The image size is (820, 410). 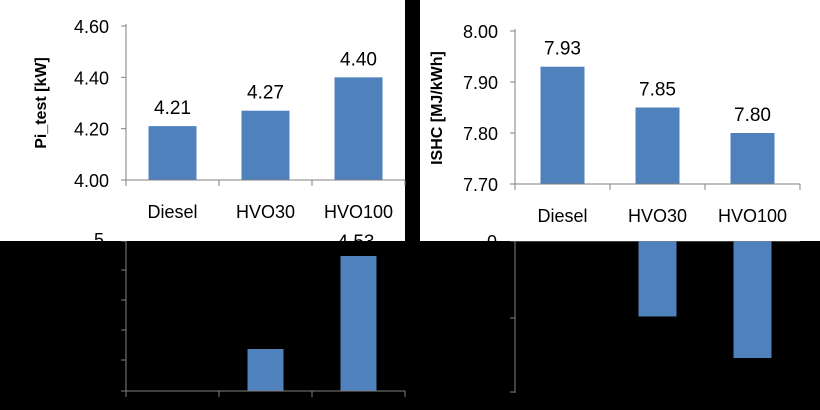 I want to click on y-tick-label: 0, so click(x=492, y=242).